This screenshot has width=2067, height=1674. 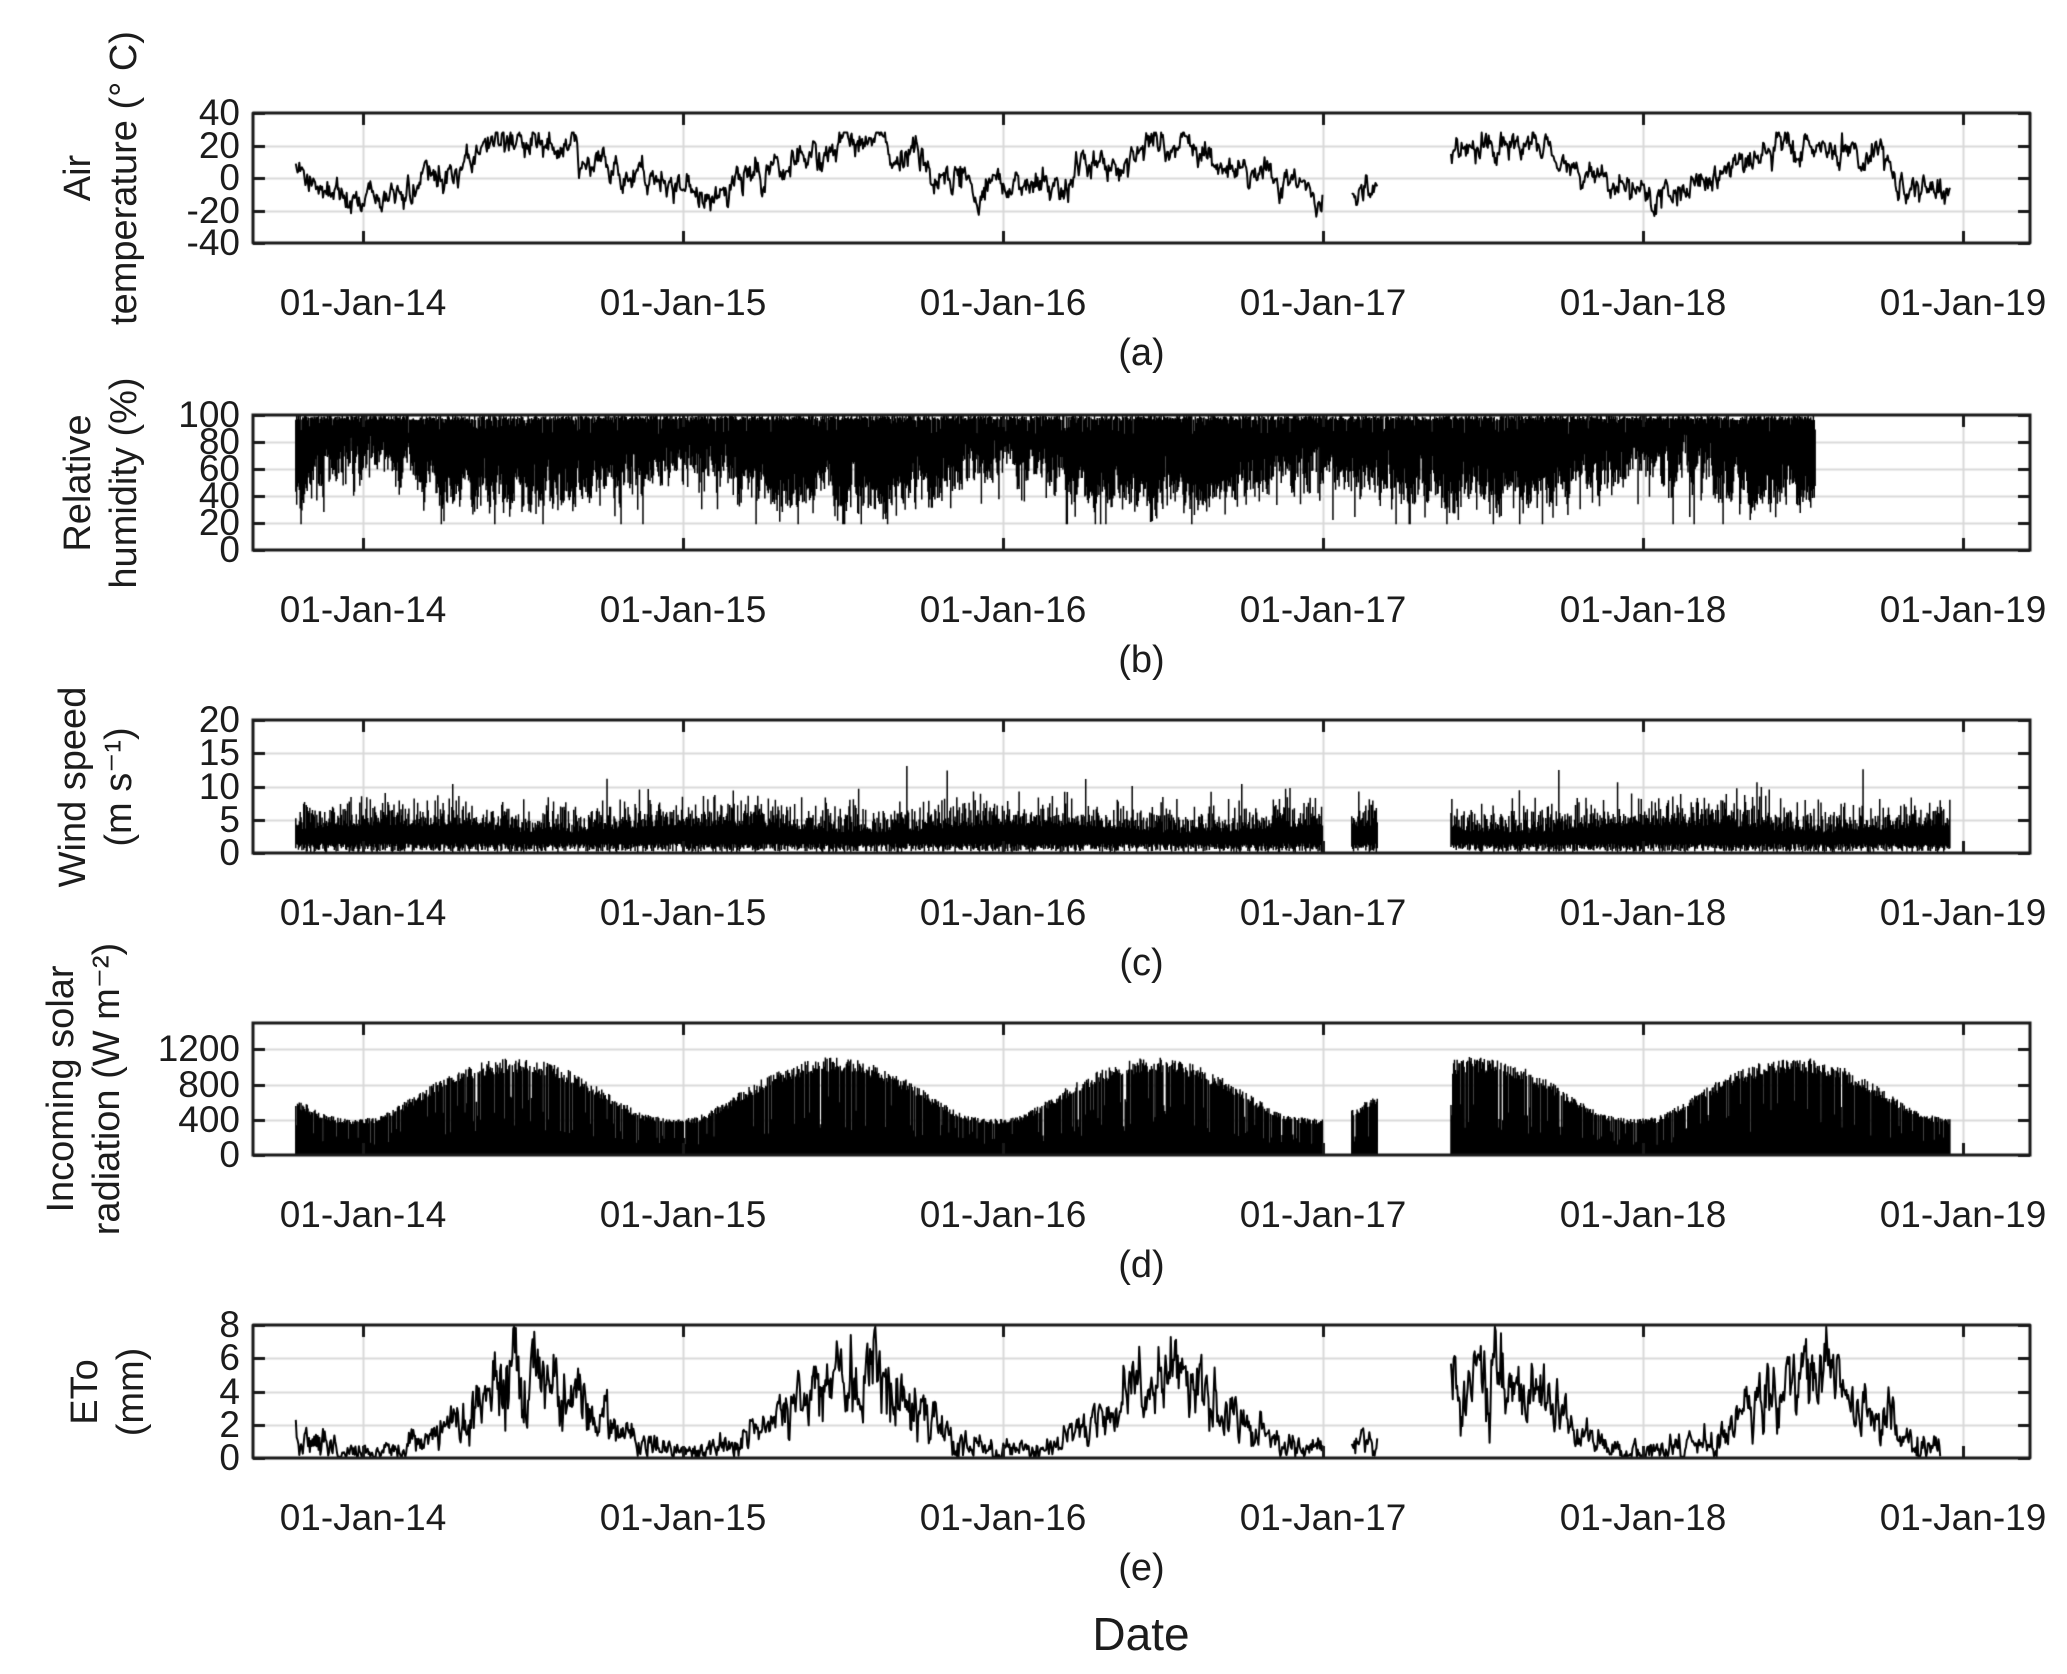 I want to click on panel-c-y-tick-label: 20, so click(x=219, y=719).